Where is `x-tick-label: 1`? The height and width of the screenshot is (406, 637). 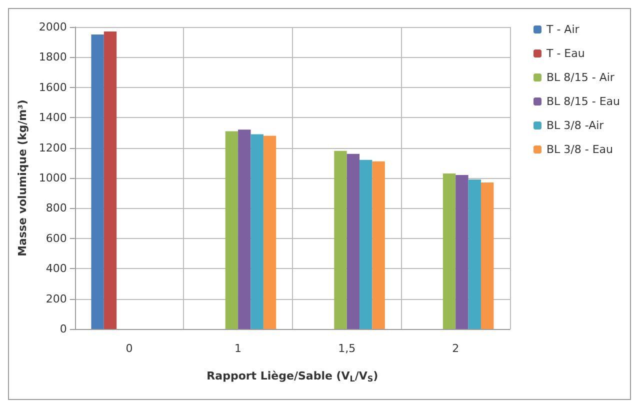
x-tick-label: 1 is located at coordinates (238, 348).